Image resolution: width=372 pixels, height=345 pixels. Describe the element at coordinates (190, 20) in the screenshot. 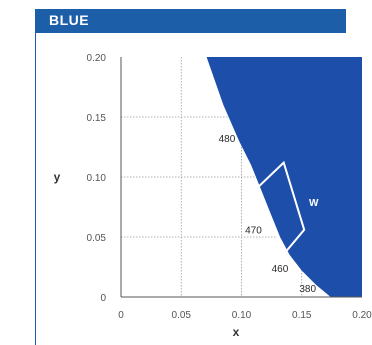

I see `panel-header: BLUE` at that location.